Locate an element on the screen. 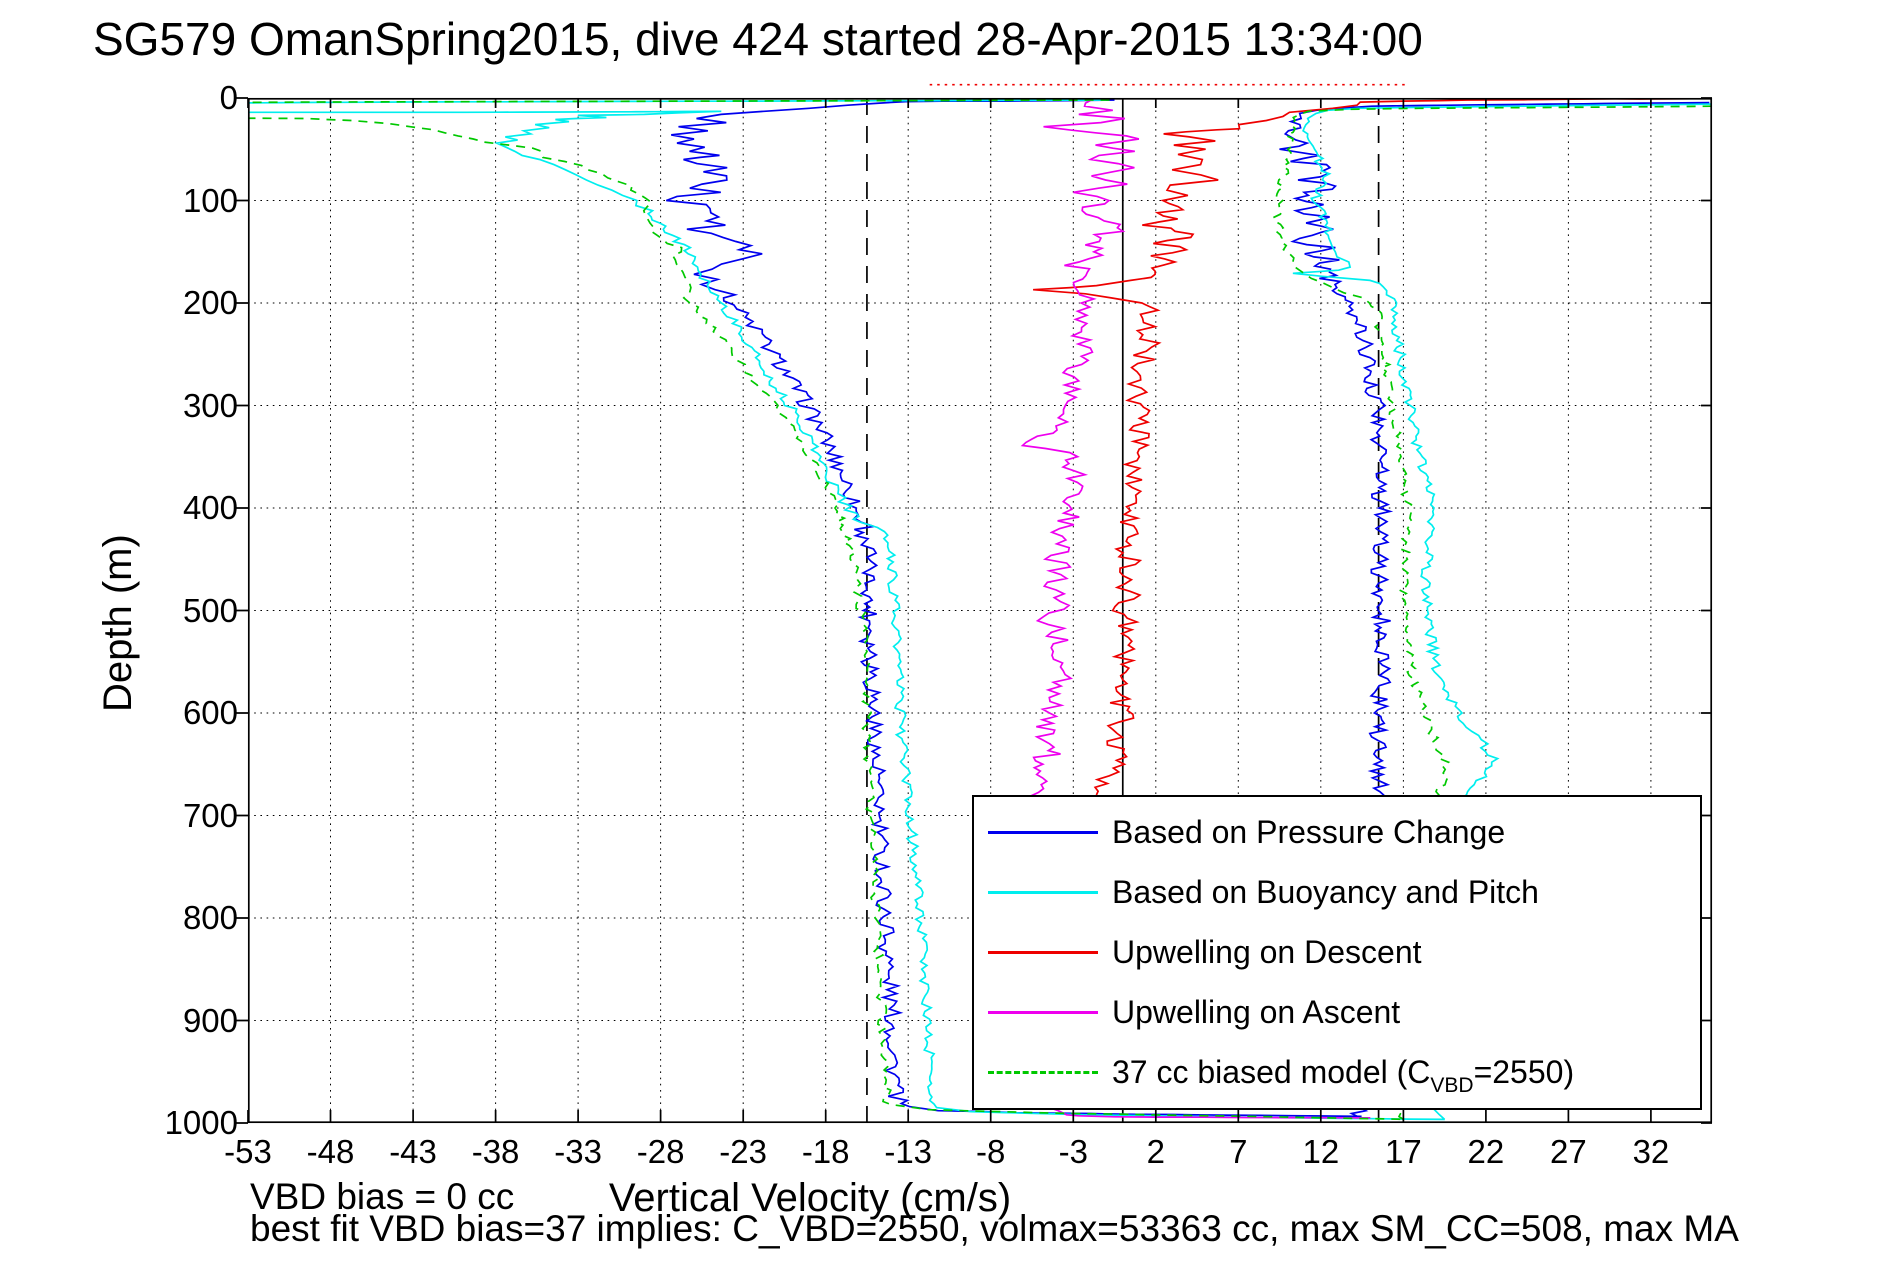  y-tick-label: 100 is located at coordinates (210, 200).